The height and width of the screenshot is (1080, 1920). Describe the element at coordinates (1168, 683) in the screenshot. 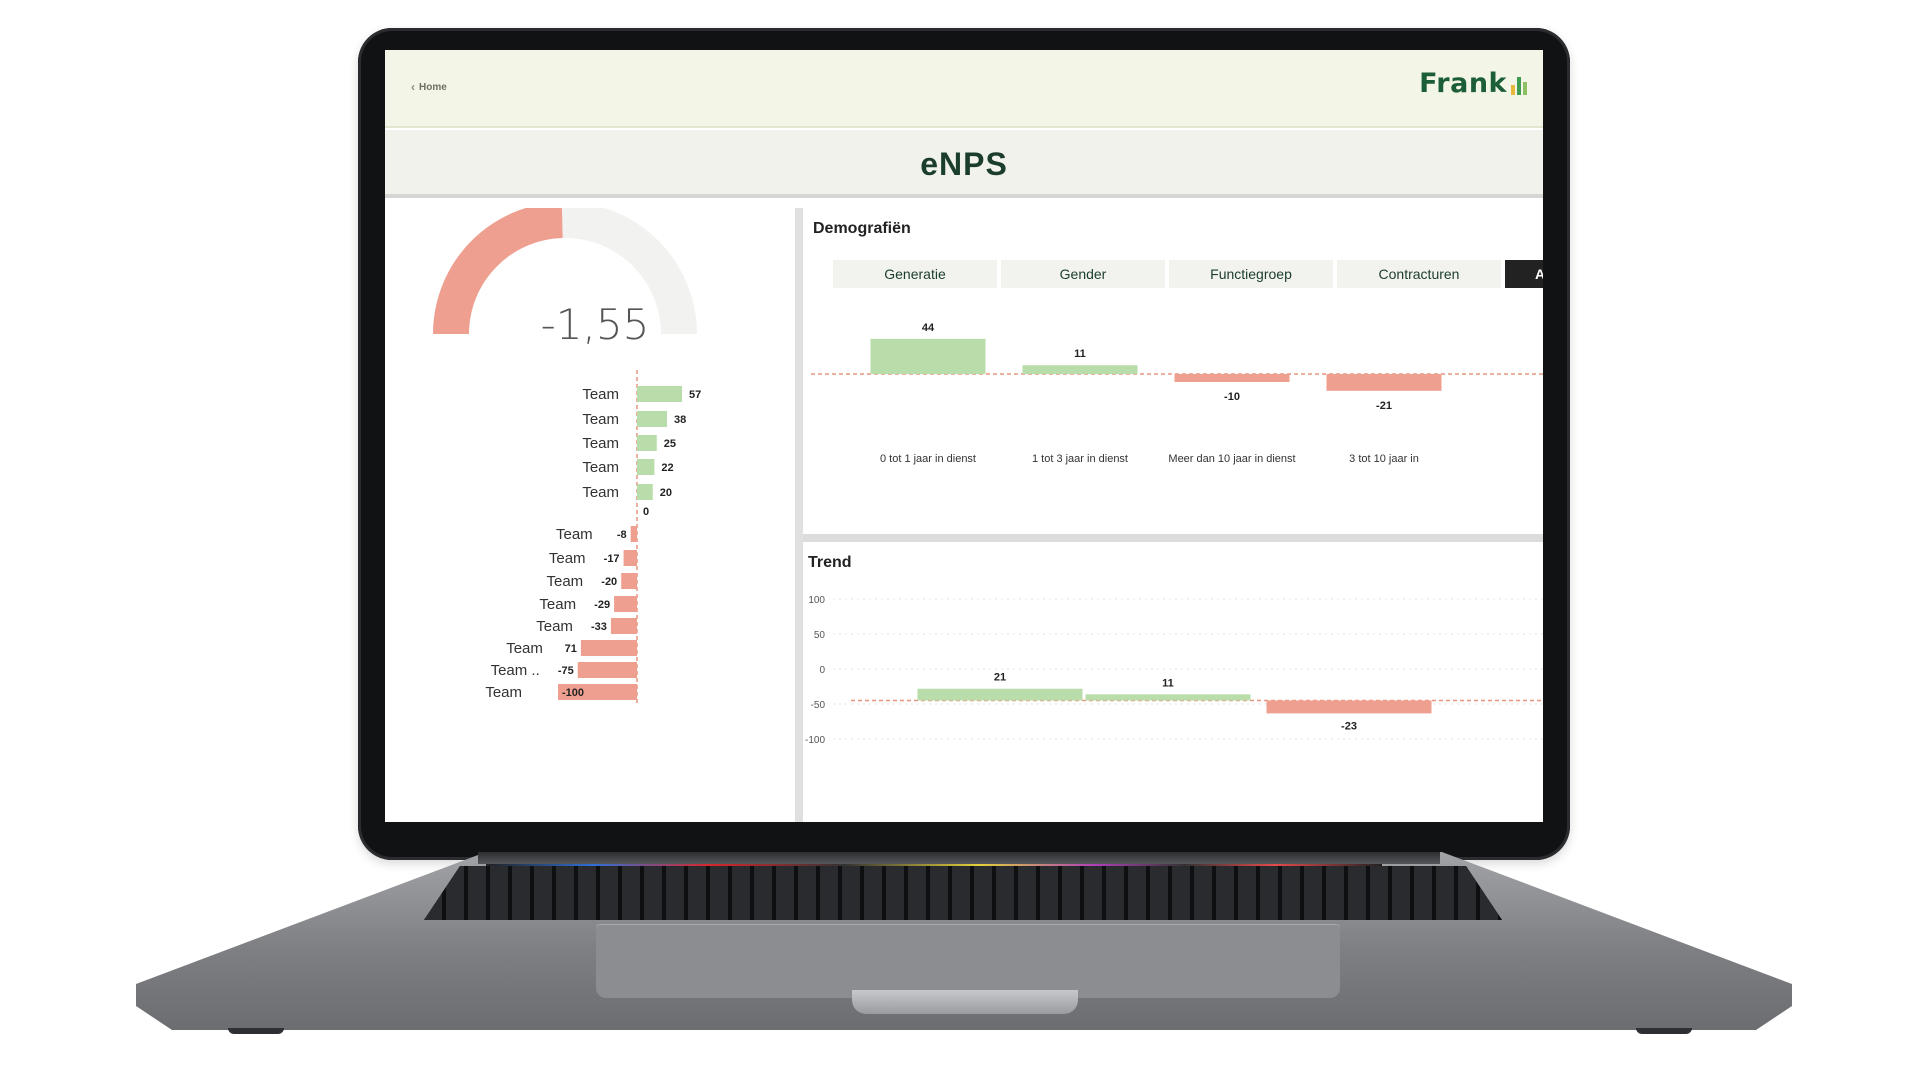

I see `trend-bar-label: 11` at that location.